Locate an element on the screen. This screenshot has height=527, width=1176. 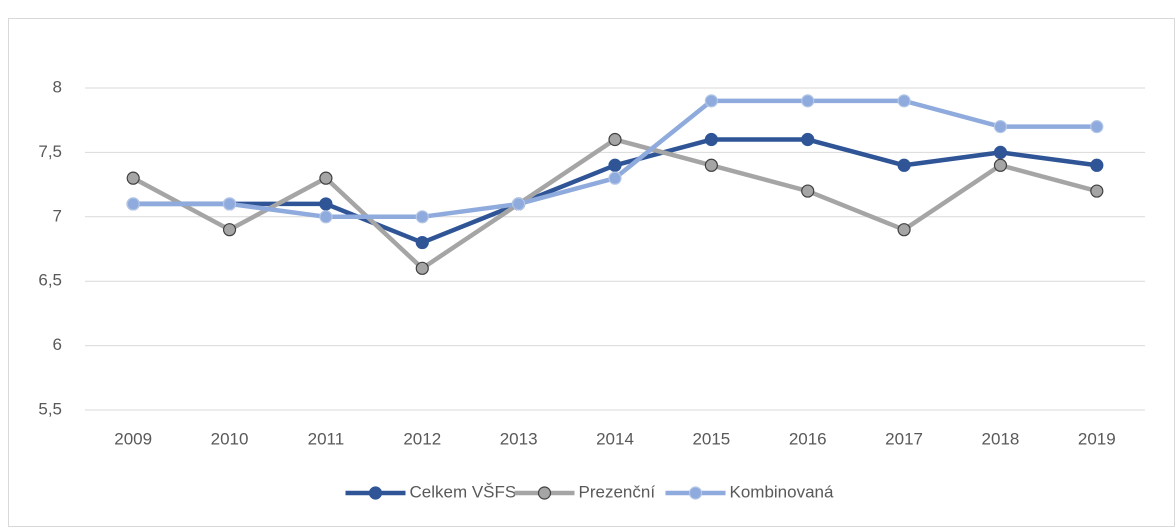
y-tick-label: 6 is located at coordinates (57, 344).